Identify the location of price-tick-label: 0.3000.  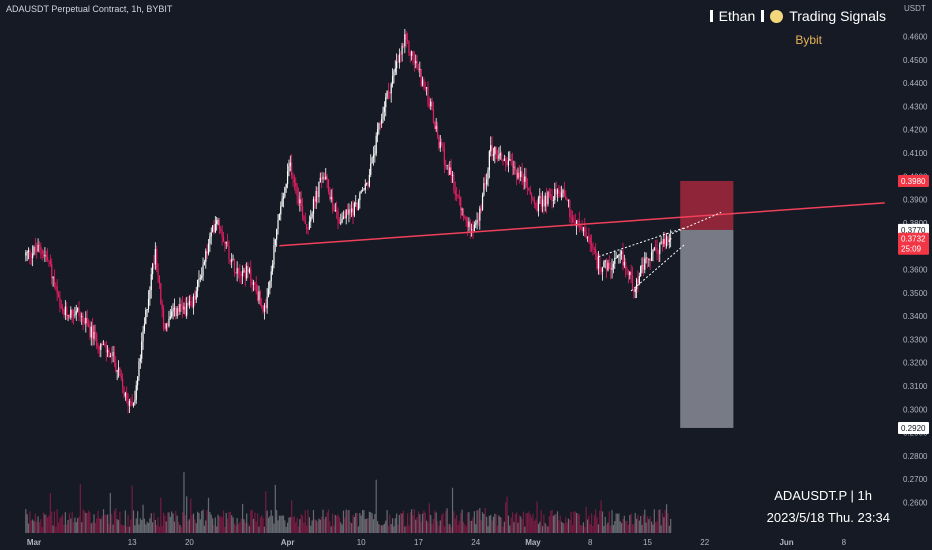
(915, 409).